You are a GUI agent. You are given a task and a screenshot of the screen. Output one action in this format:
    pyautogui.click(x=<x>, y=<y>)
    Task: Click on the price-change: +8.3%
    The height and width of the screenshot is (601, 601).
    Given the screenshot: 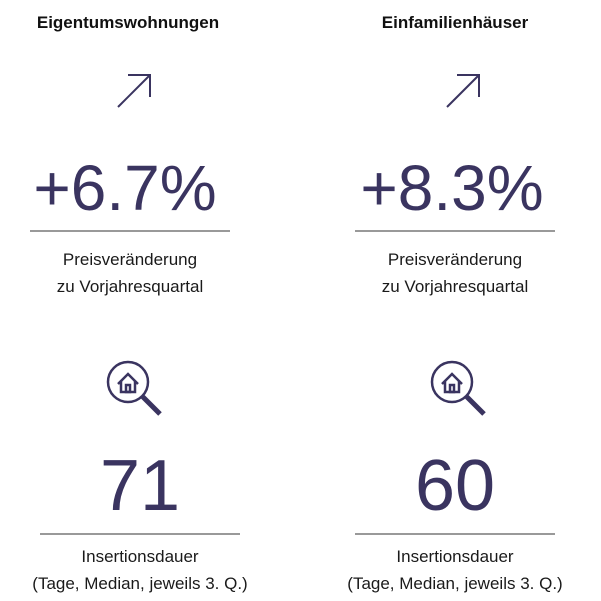 What is the action you would take?
    pyautogui.click(x=451, y=188)
    